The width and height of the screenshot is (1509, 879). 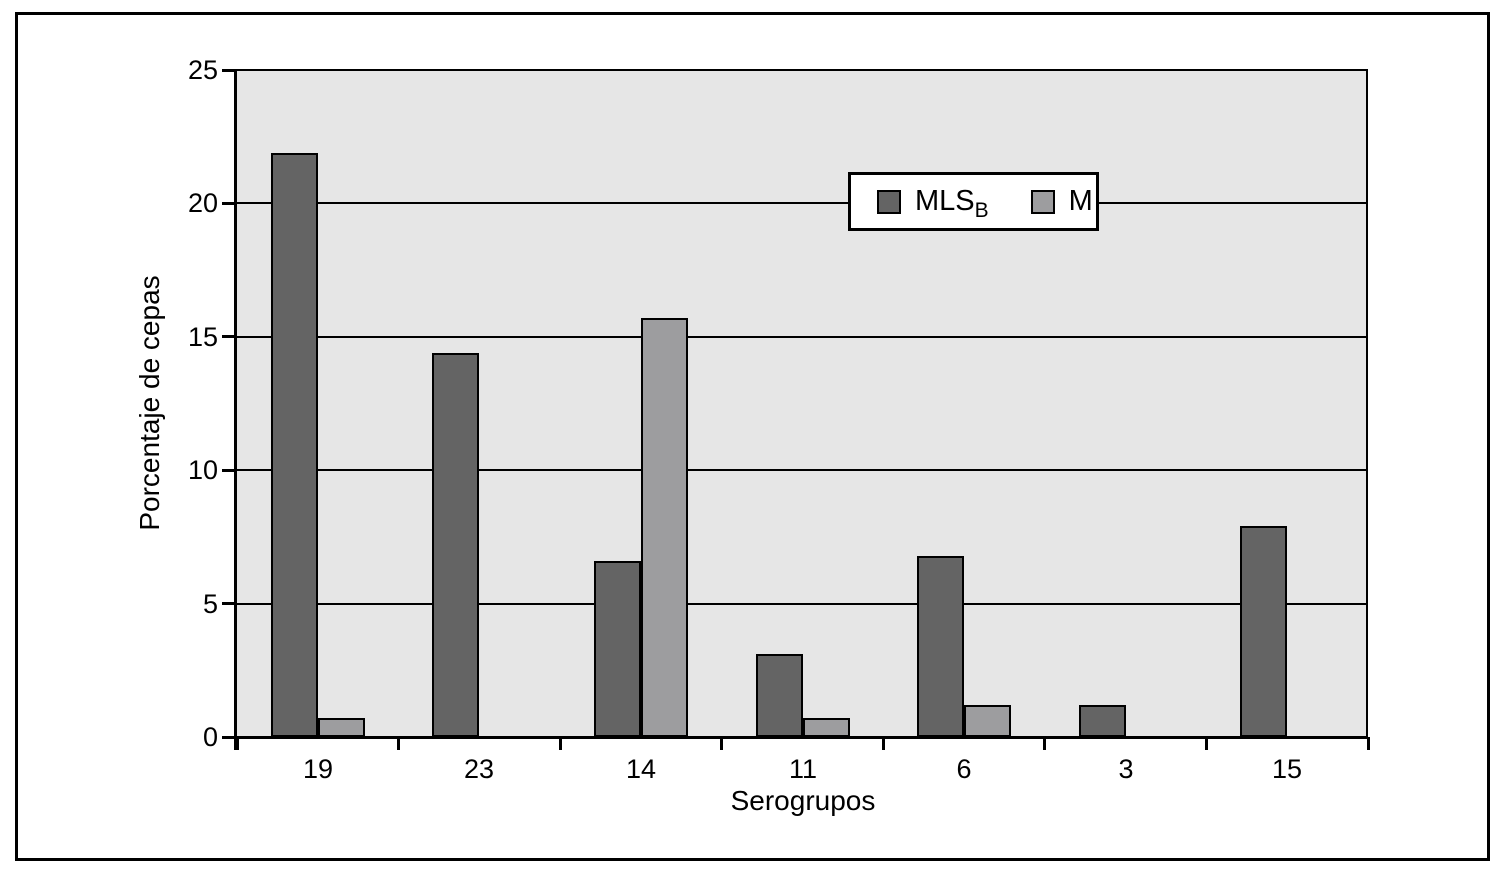 What do you see at coordinates (803, 800) in the screenshot?
I see `x-axis-title: Serogrupos` at bounding box center [803, 800].